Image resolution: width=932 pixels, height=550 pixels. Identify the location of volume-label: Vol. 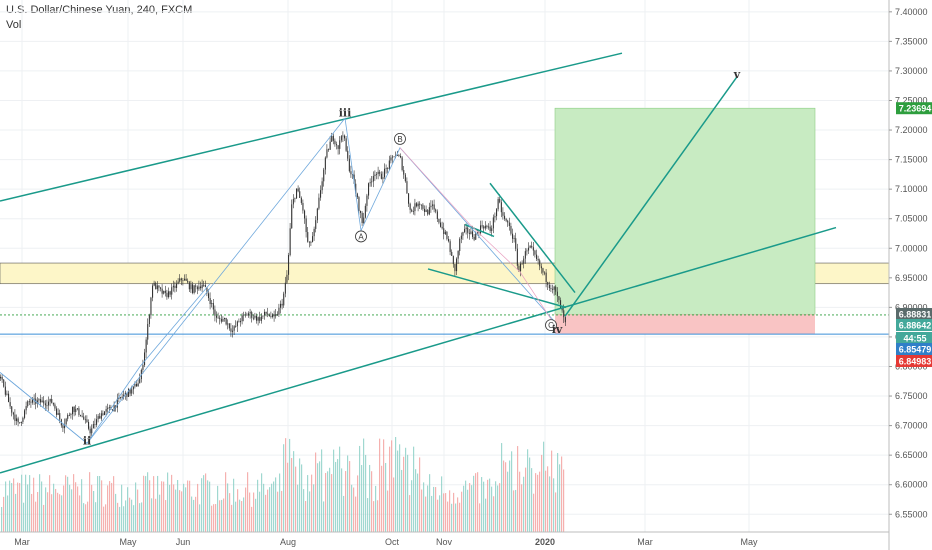
(14, 25).